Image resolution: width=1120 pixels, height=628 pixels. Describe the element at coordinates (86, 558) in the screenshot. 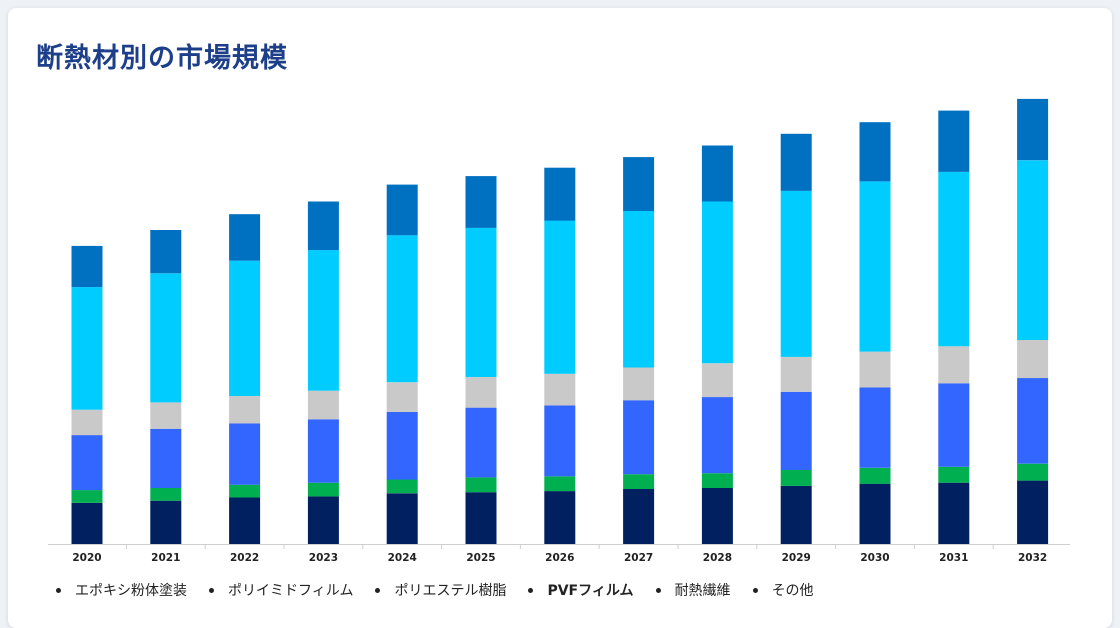

I see `x-tick-label: 2020` at that location.